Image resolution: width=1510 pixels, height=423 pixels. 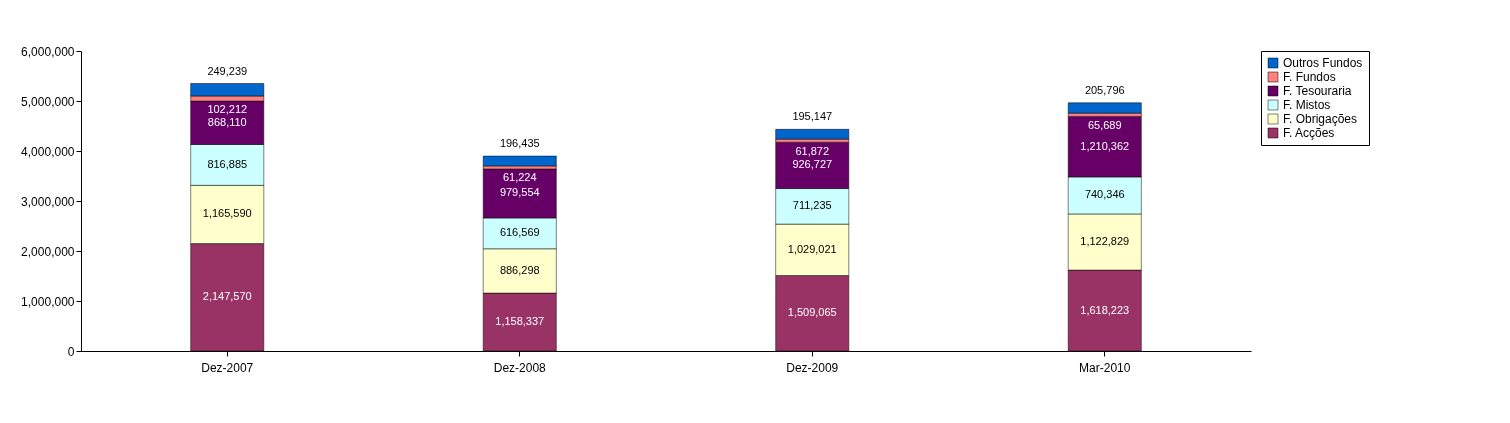 I want to click on x-tick-label: Mar-2010, so click(x=1105, y=367).